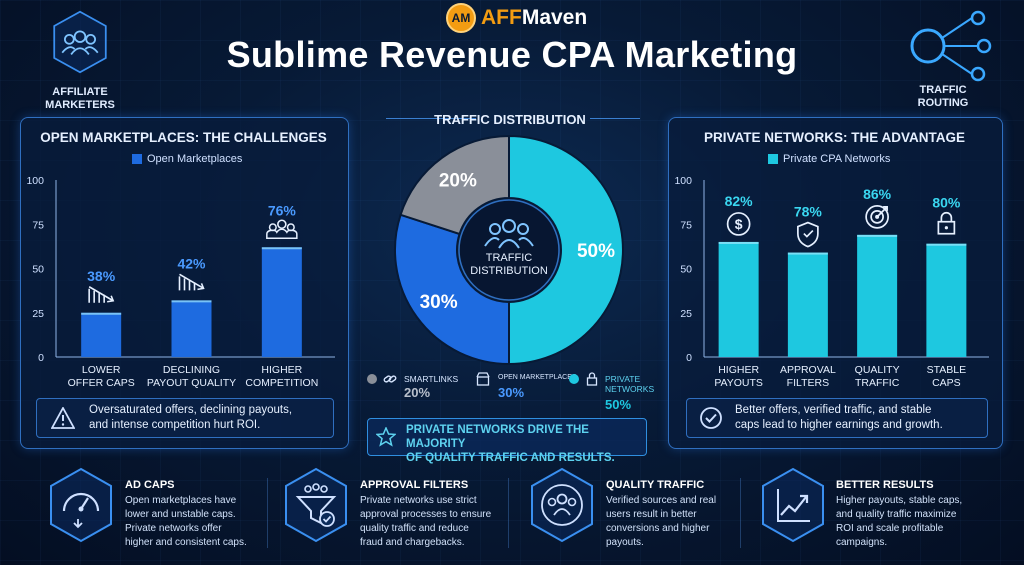 The width and height of the screenshot is (1024, 565). I want to click on donut-center-icon, so click(509, 236).